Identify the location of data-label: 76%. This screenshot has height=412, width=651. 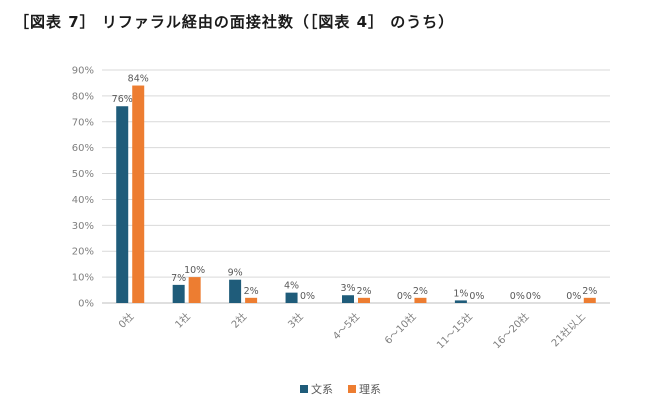
(122, 99).